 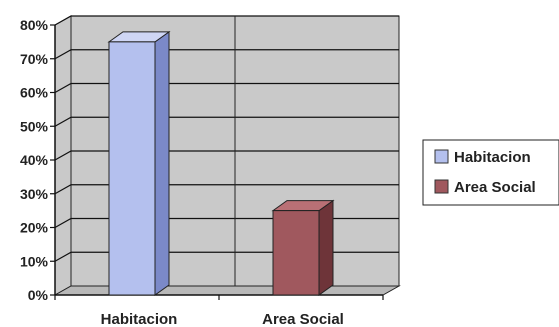 What do you see at coordinates (222, 319) in the screenshot?
I see `x-axis-categories: Habitacion Area Social` at bounding box center [222, 319].